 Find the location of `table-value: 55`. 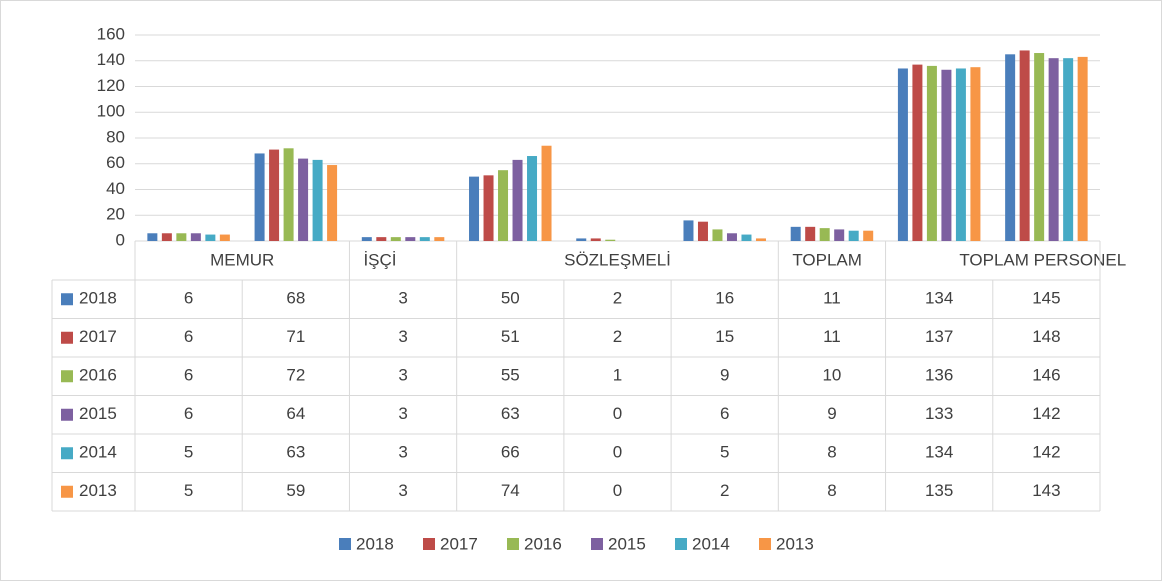

table-value: 55 is located at coordinates (510, 375).